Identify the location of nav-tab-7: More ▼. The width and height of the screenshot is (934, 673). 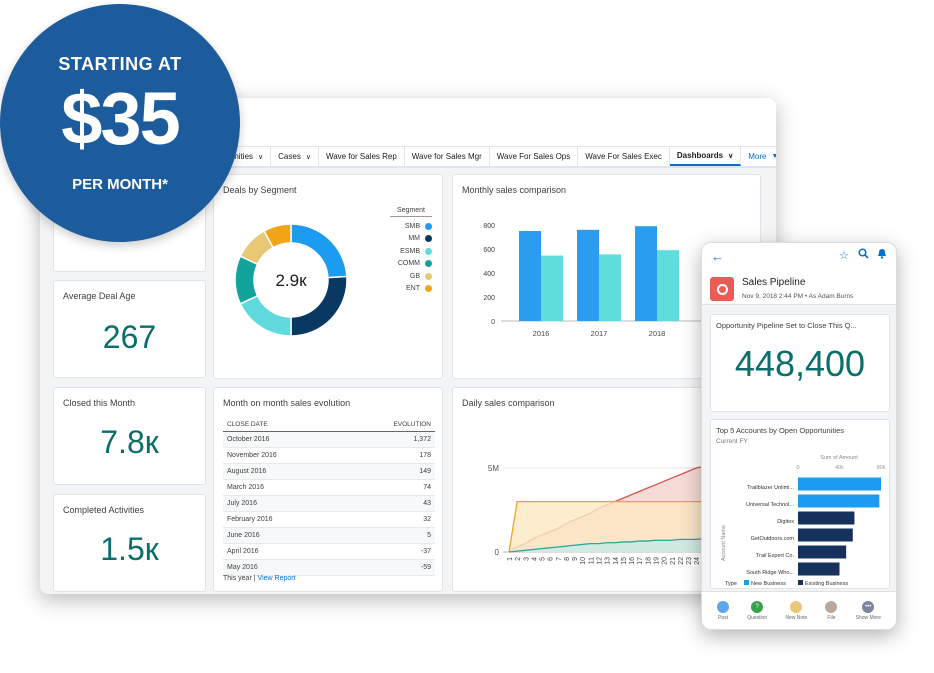
(758, 156).